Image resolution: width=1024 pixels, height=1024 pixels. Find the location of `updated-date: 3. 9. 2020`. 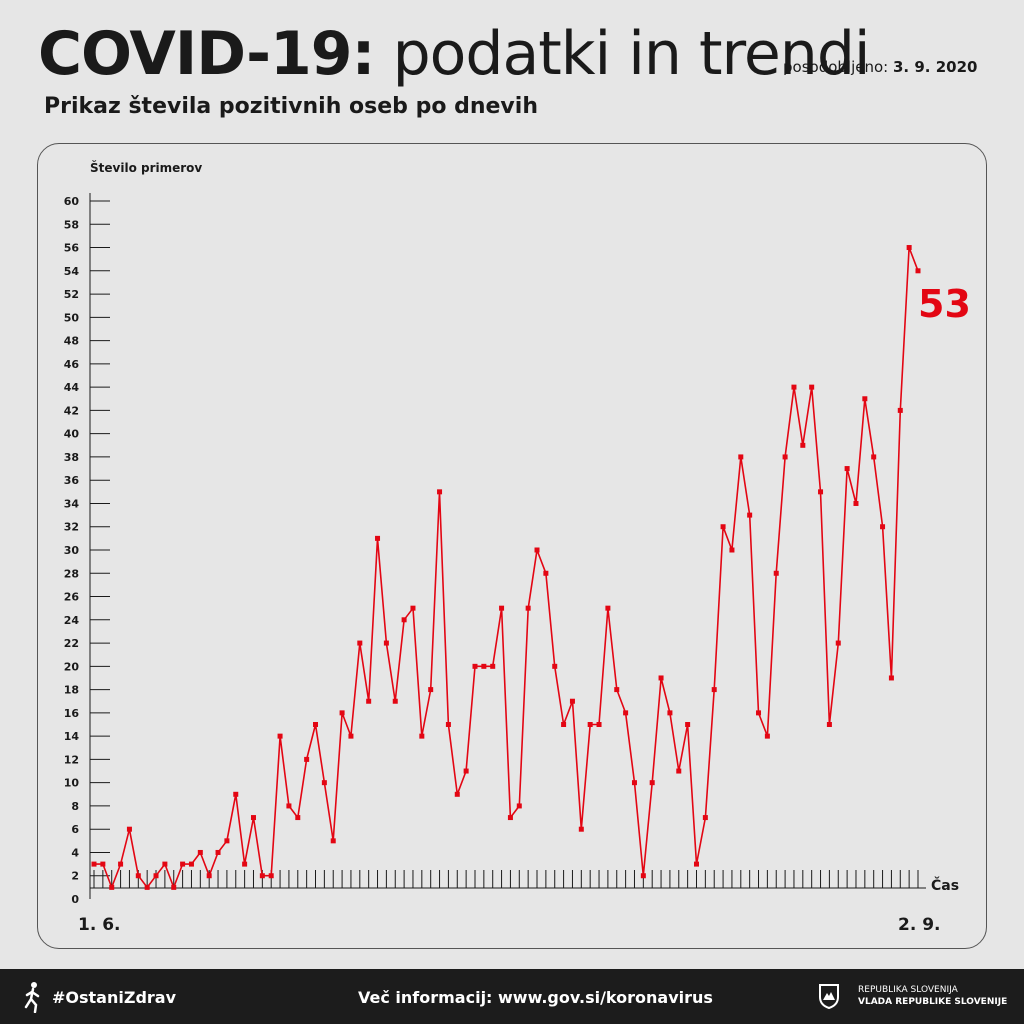

updated-date: 3. 9. 2020 is located at coordinates (935, 67).